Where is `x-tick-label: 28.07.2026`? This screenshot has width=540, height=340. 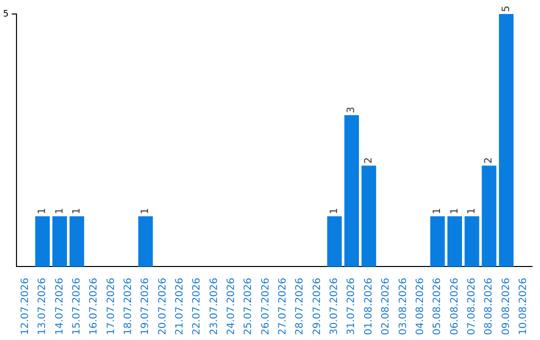
x-tick-label: 28.07.2026 is located at coordinates (300, 307).